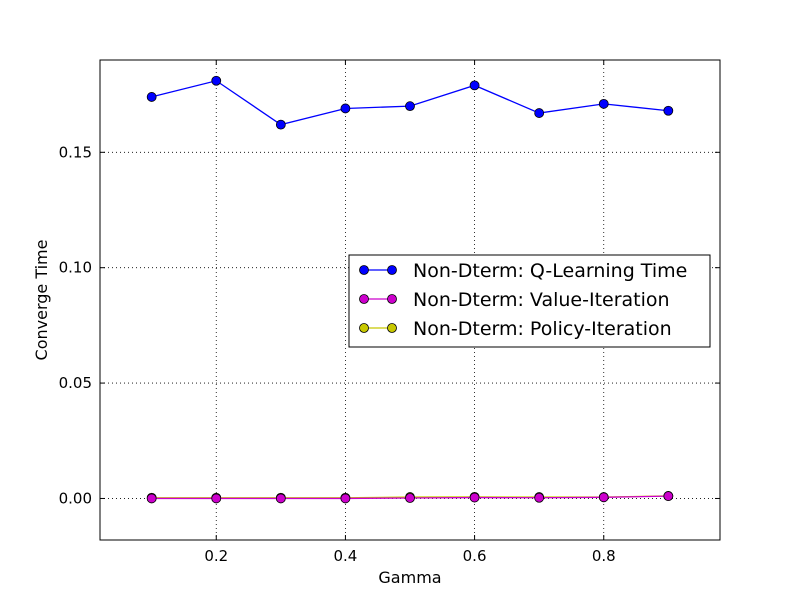  Describe the element at coordinates (75, 152) in the screenshot. I see `y-tick-label: 0.15` at that location.